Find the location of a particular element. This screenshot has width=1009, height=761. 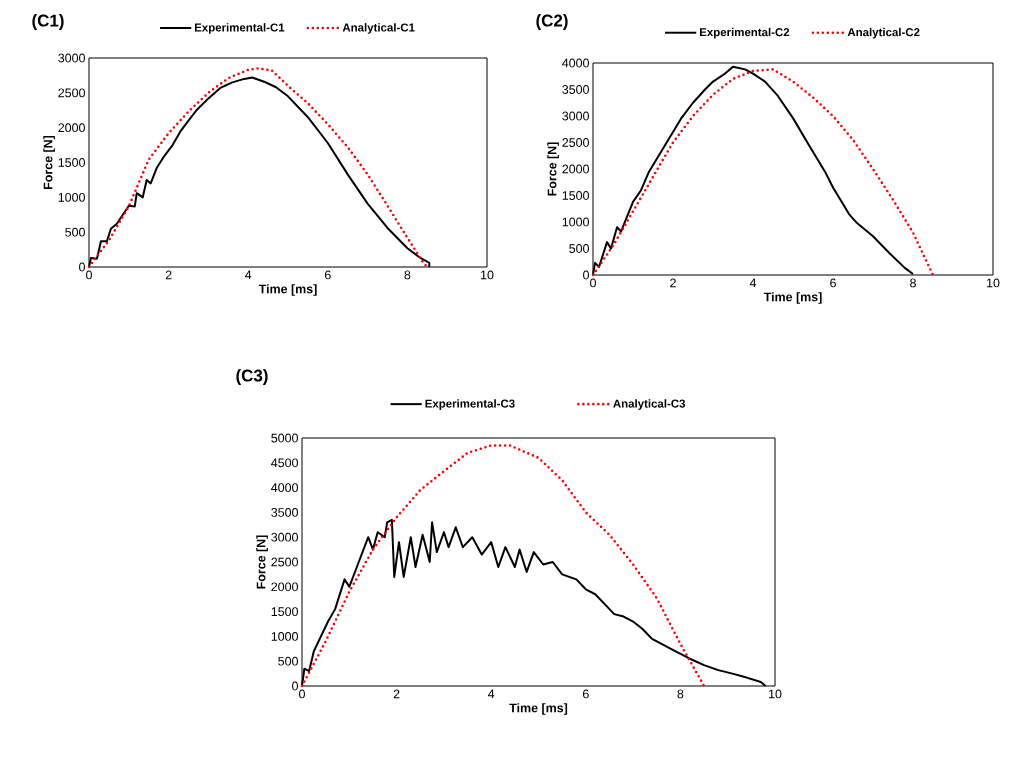

line-series is located at coordinates (503, 566).